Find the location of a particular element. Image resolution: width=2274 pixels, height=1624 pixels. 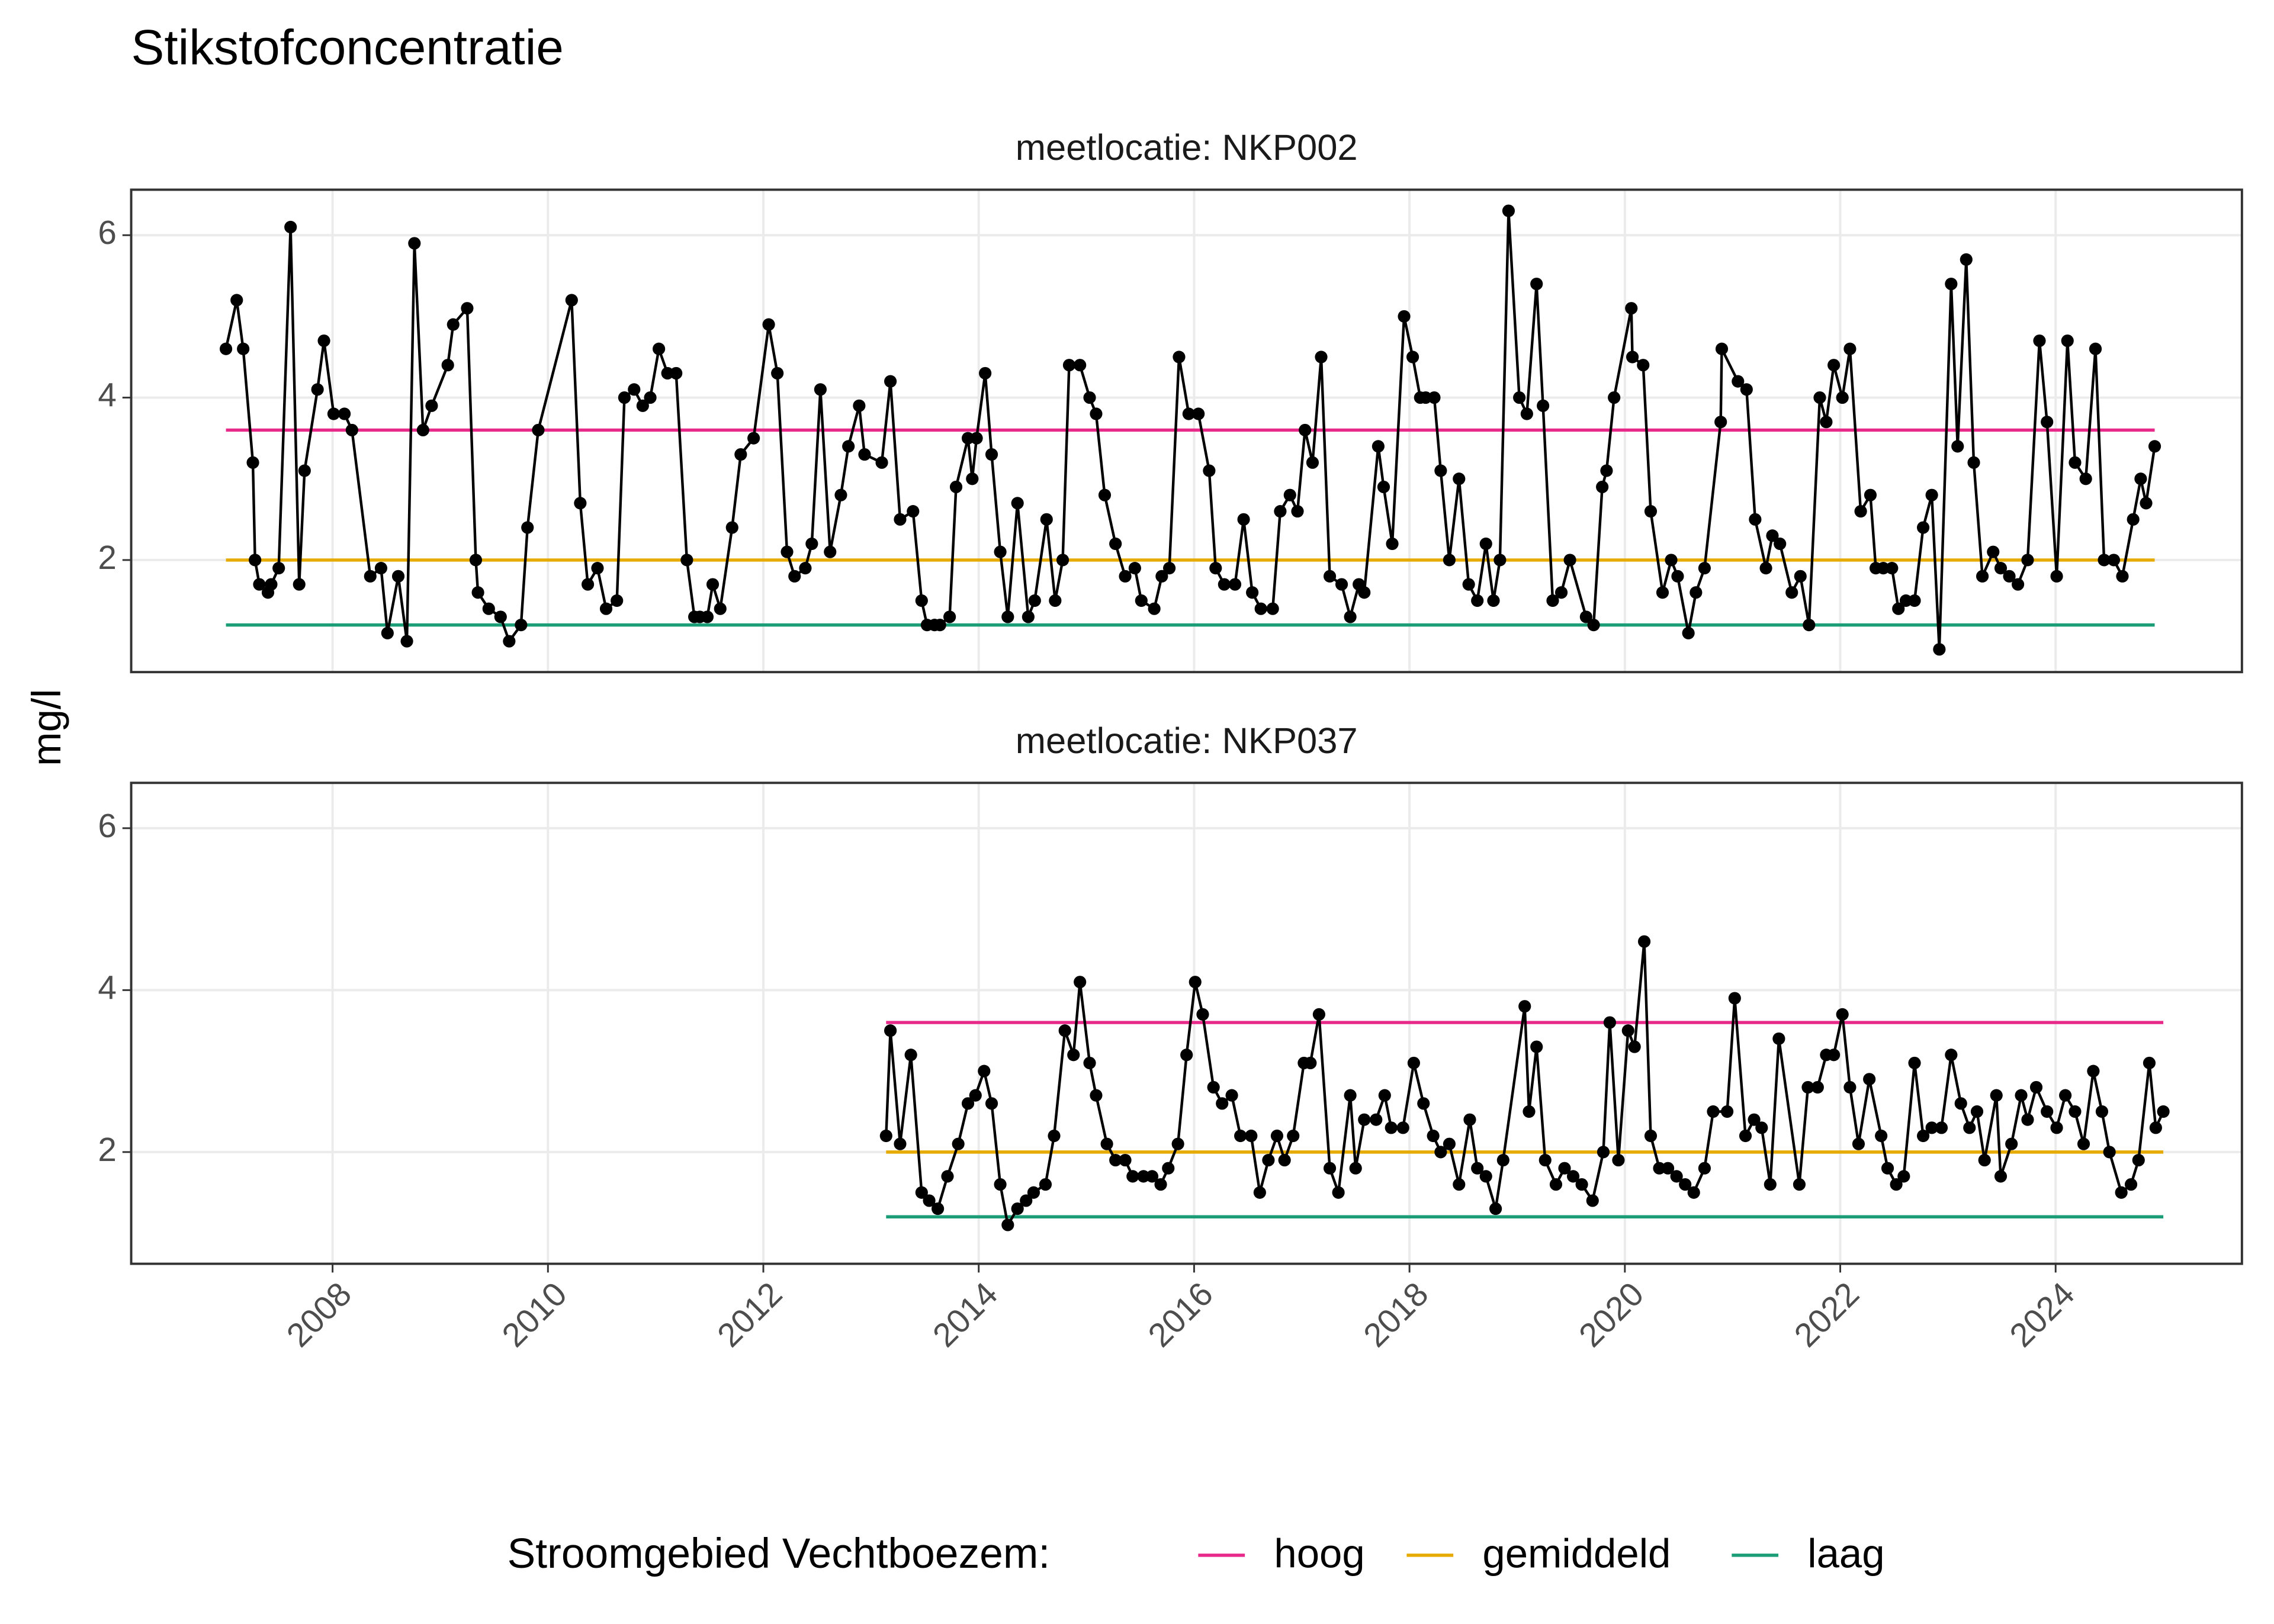

data-line is located at coordinates (1525, 1085).